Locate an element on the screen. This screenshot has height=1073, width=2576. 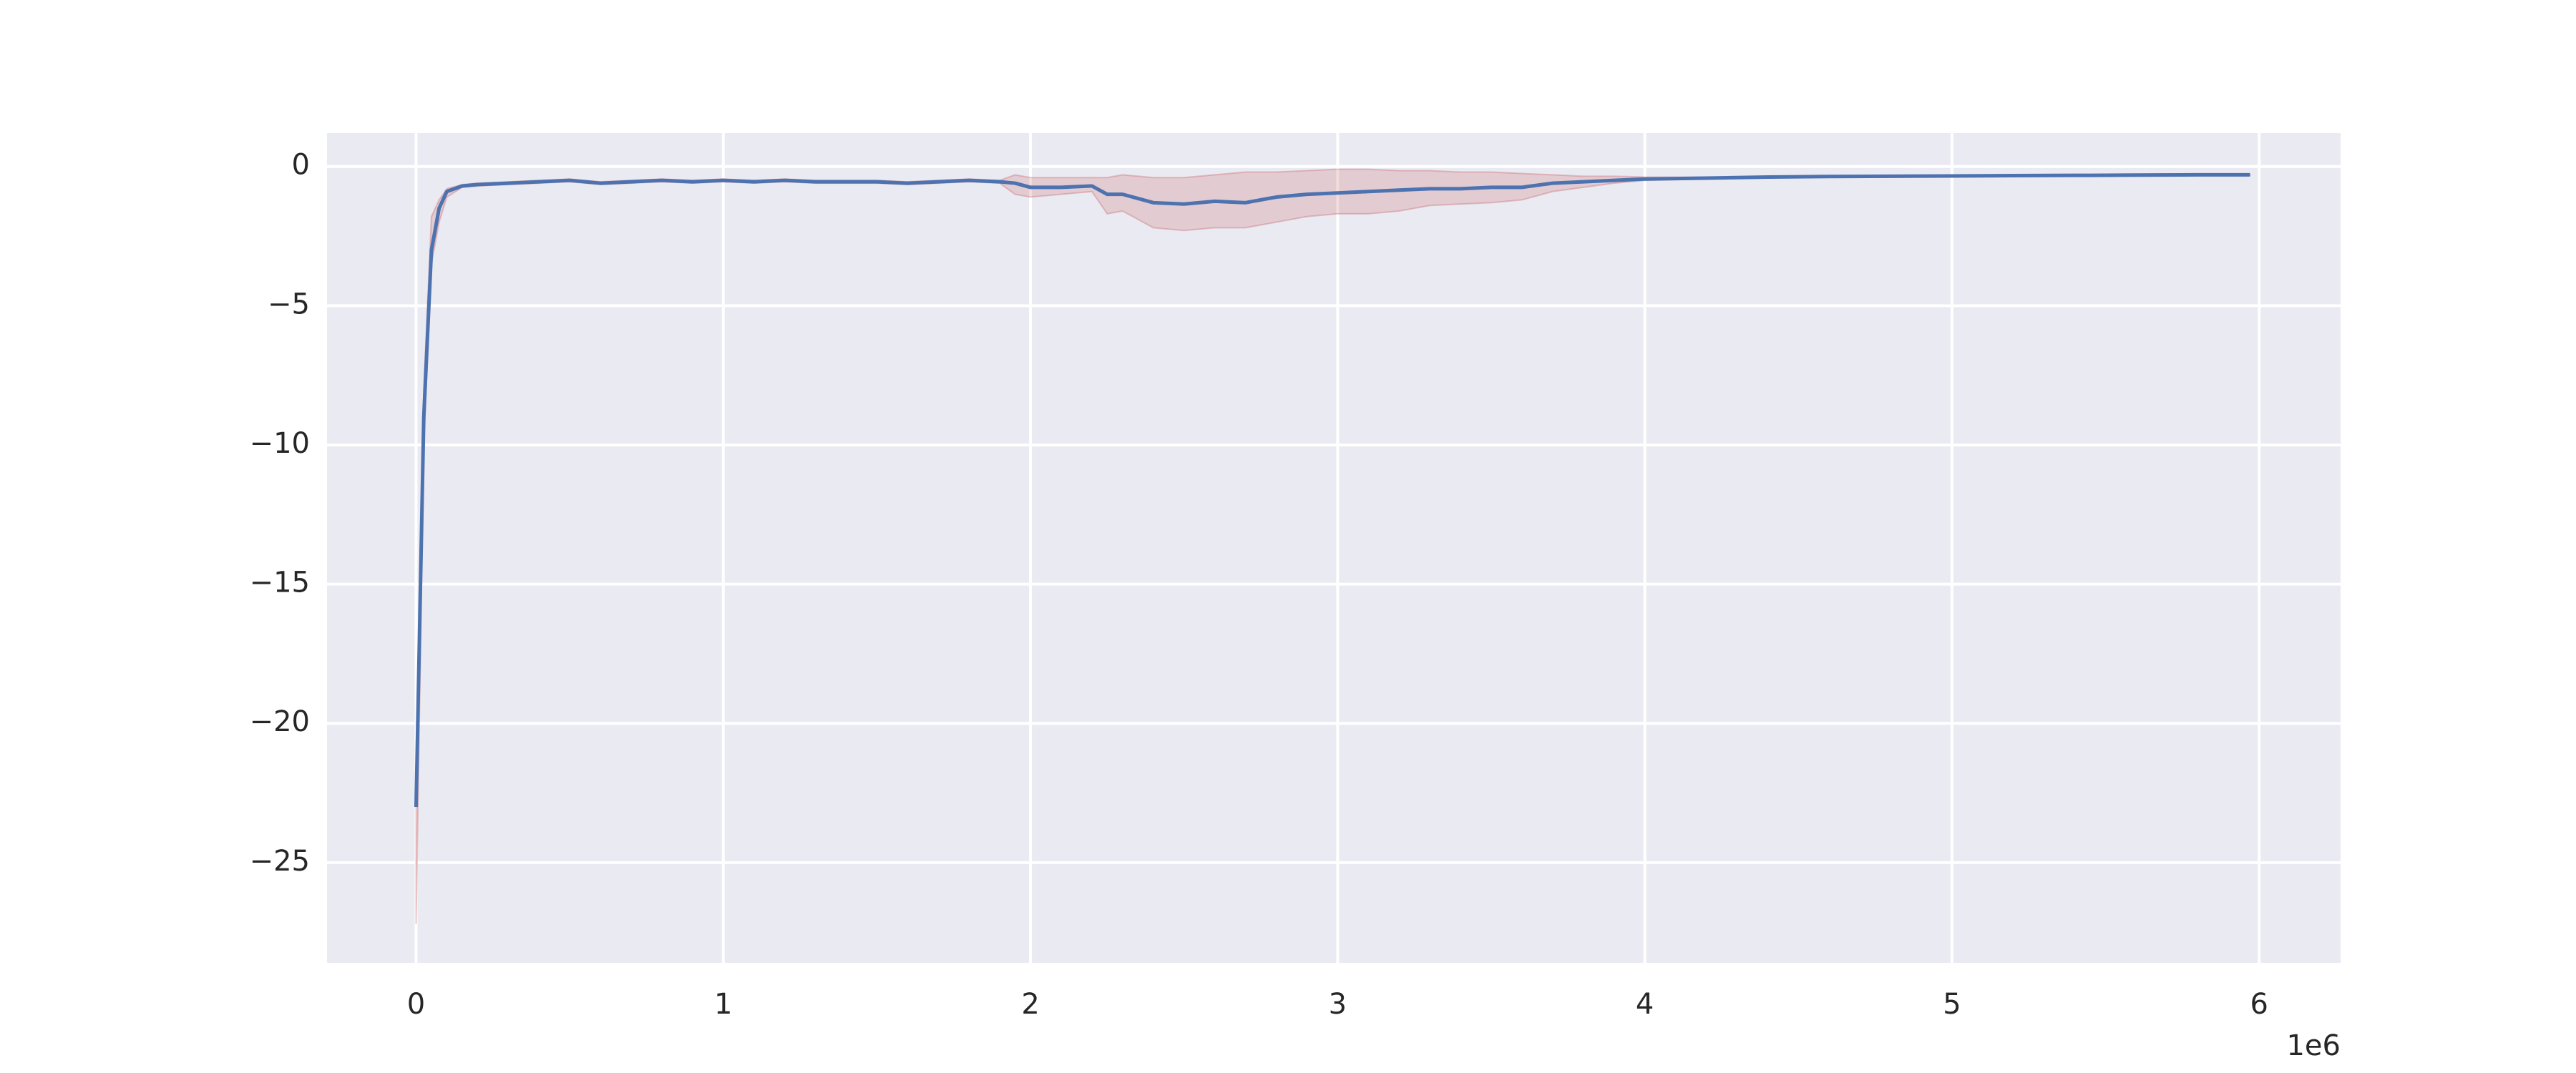
x-tick-label: 5 is located at coordinates (1952, 1004).